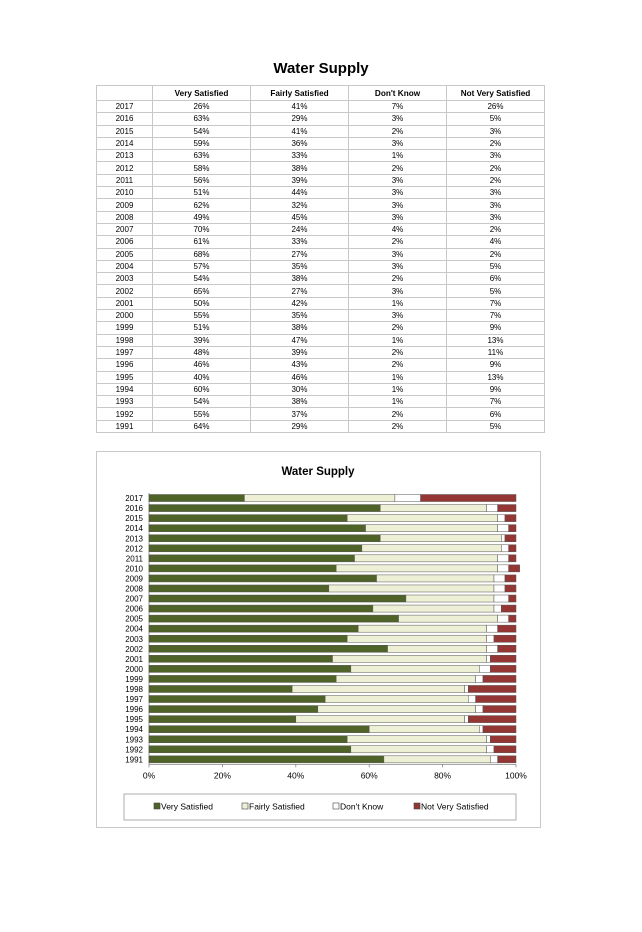 Image resolution: width=642 pixels, height=932 pixels. Describe the element at coordinates (124, 143) in the screenshot. I see `row-year: 2014` at that location.